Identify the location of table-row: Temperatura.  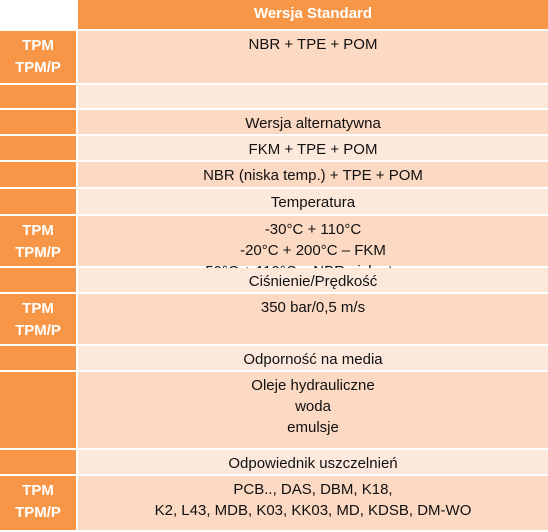
(274, 202).